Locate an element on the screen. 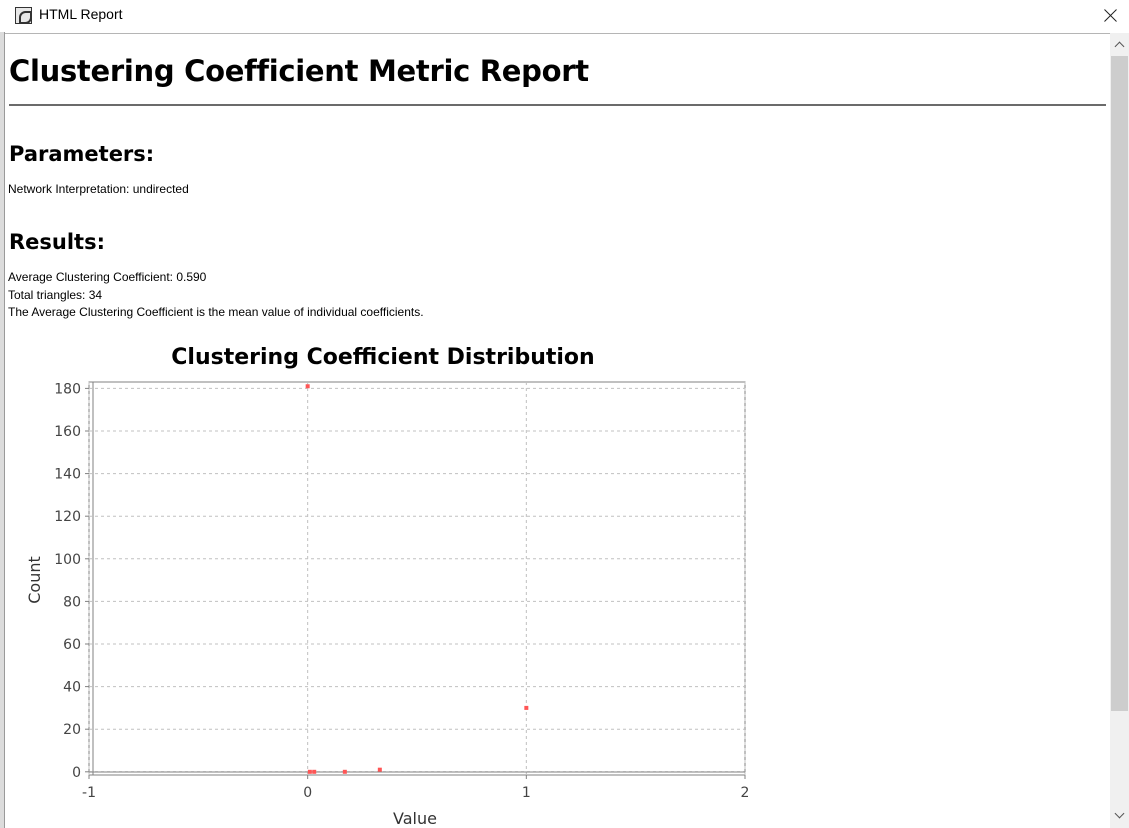 The height and width of the screenshot is (828, 1129). y-tick-label: 60 is located at coordinates (72, 645).